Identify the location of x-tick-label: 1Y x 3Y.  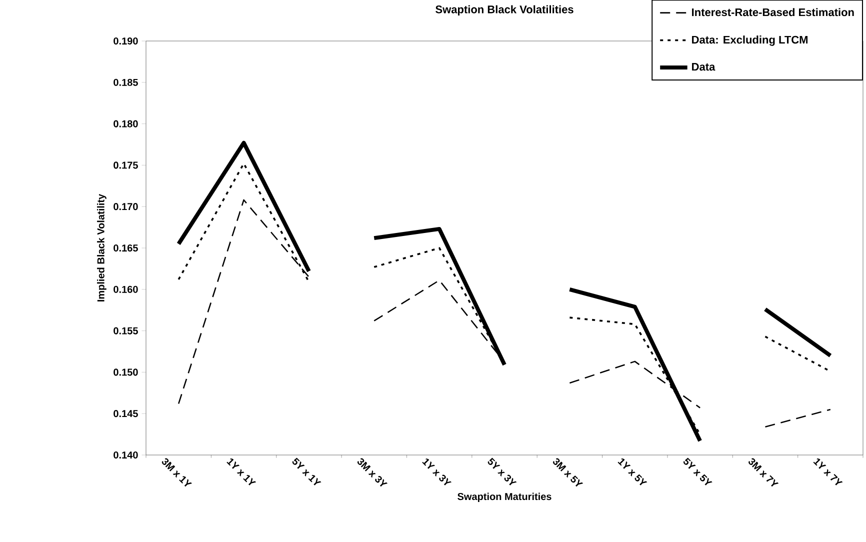
(437, 472).